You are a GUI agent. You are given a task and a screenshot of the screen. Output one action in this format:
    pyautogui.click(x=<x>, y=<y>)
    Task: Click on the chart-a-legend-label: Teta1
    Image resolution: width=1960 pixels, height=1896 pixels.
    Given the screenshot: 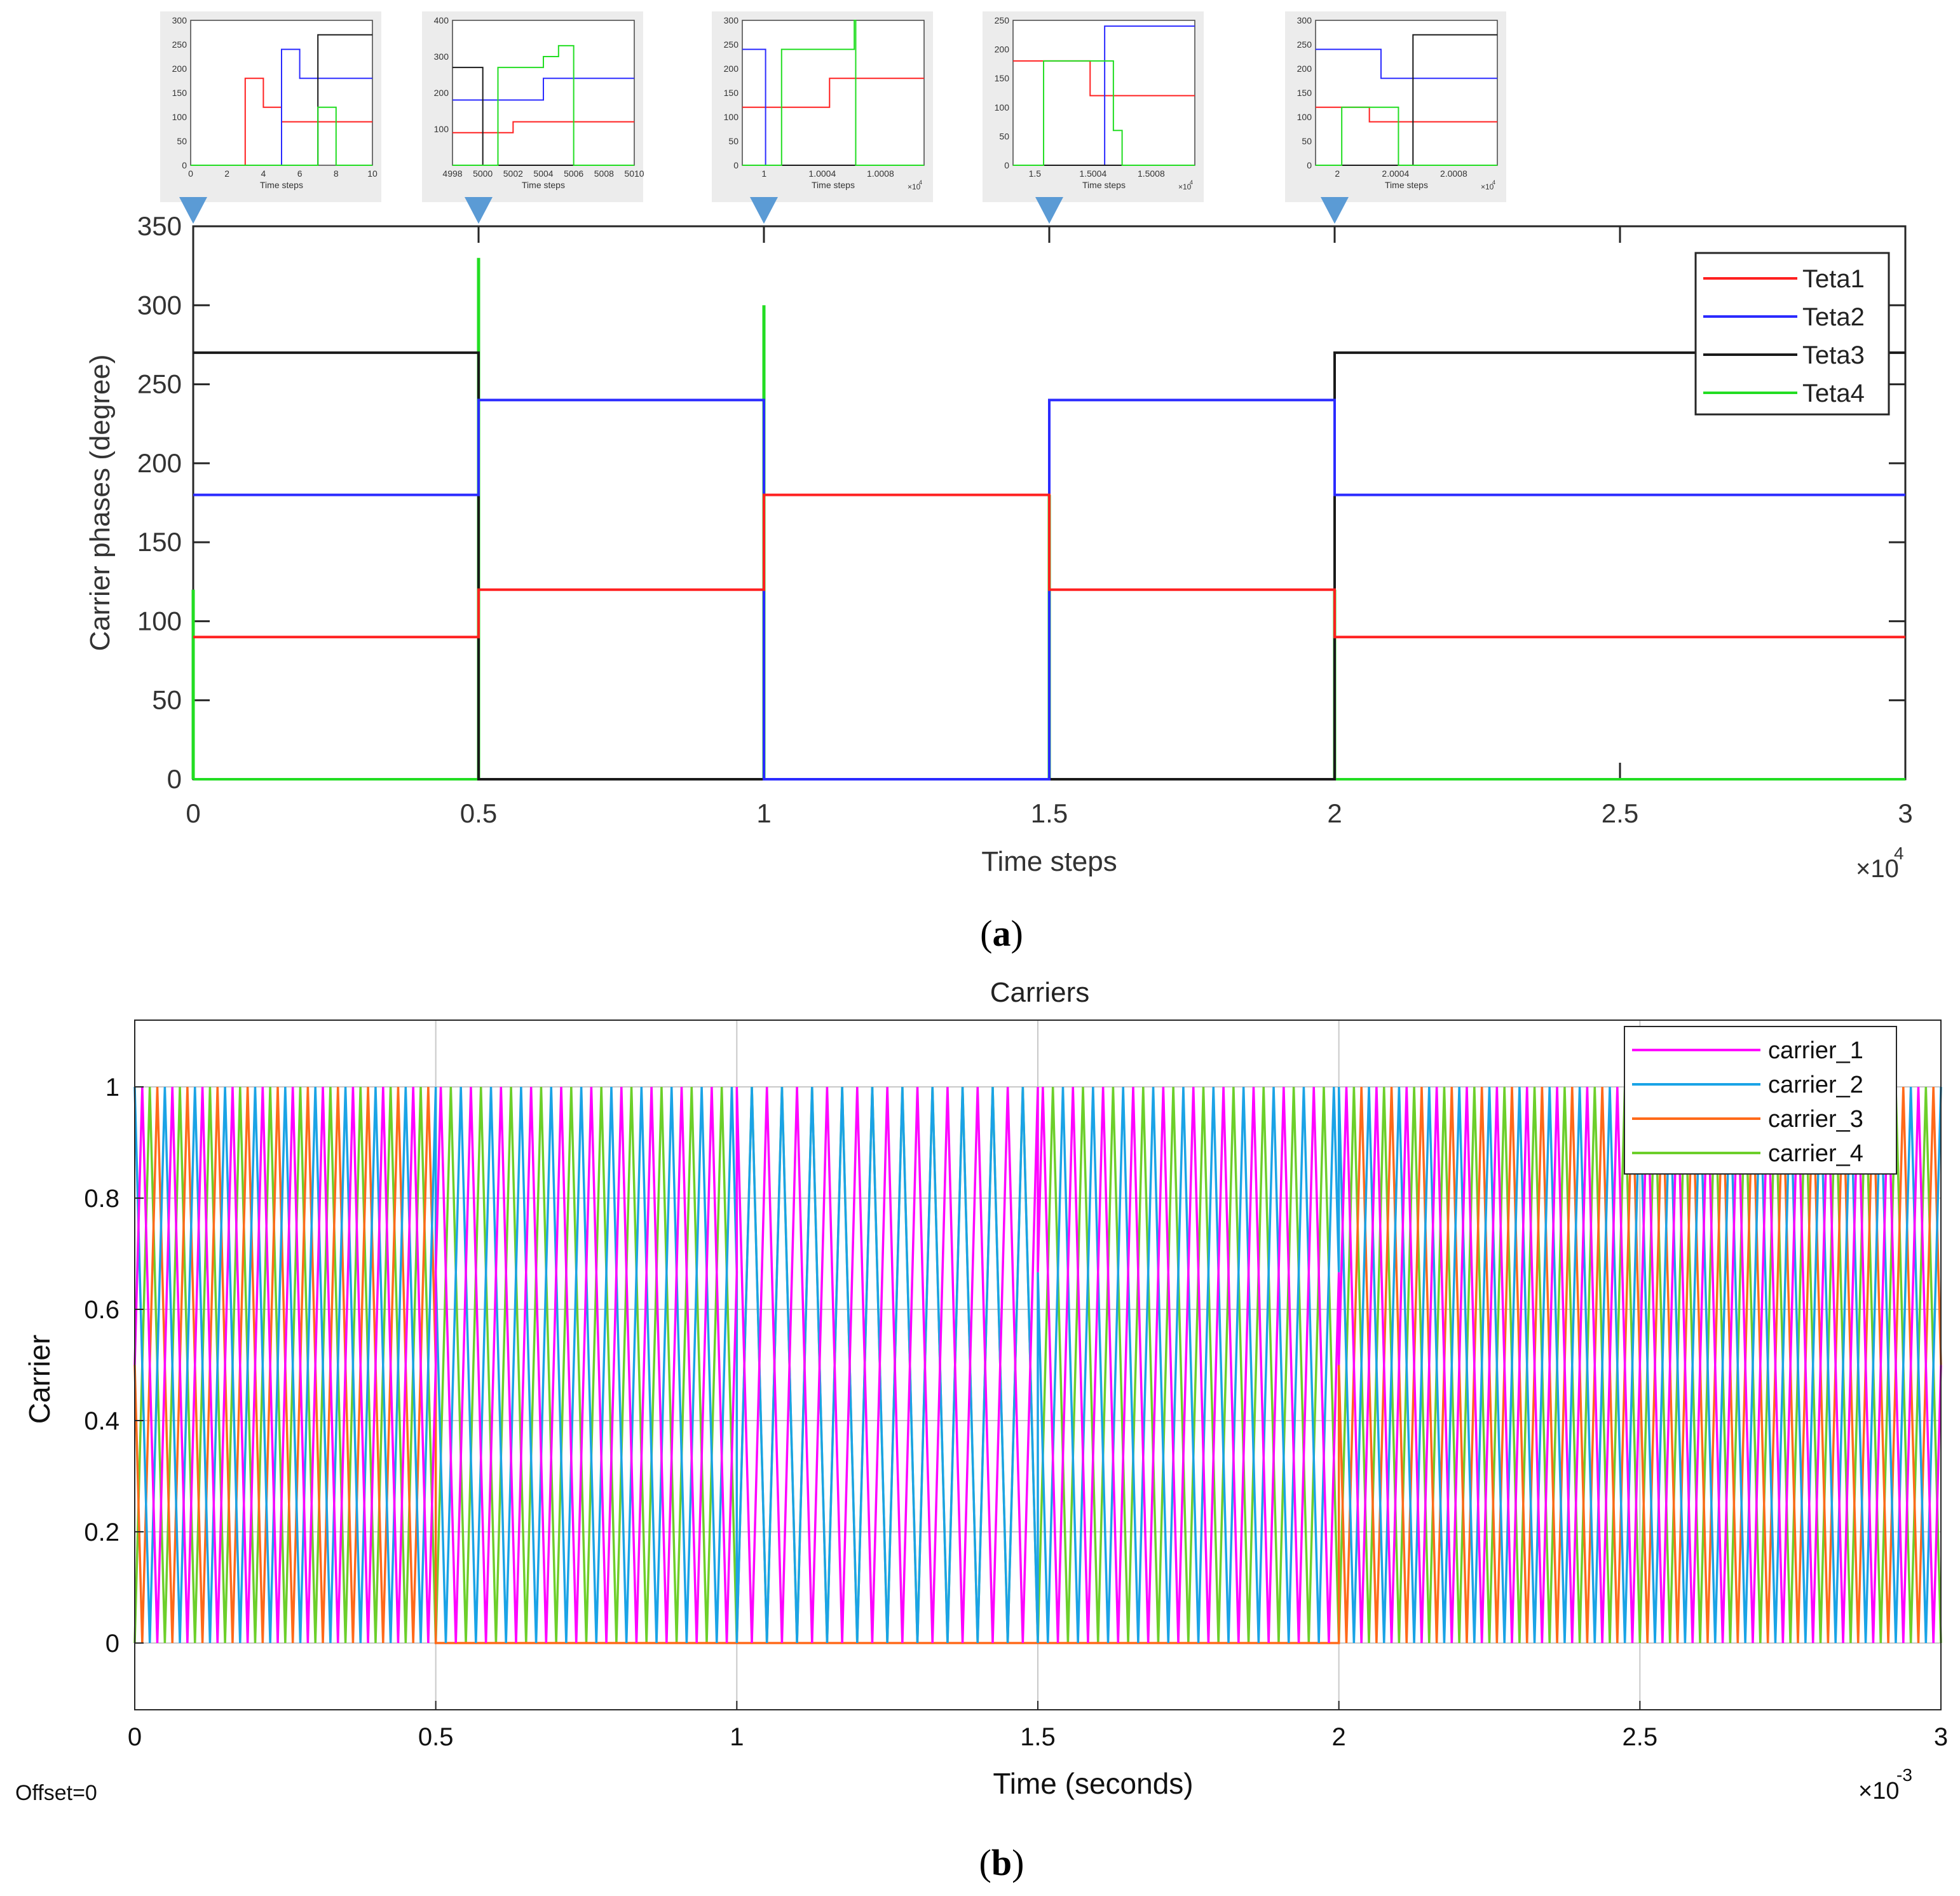 What is the action you would take?
    pyautogui.click(x=1833, y=279)
    